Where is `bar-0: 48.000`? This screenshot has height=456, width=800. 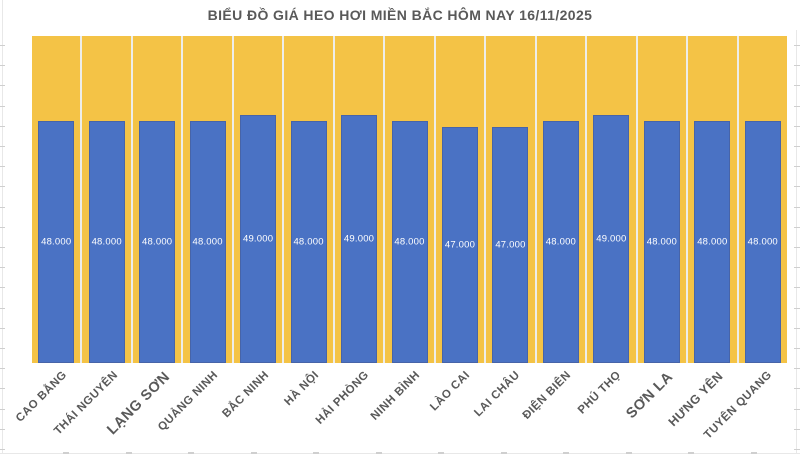 bar-0: 48.000 is located at coordinates (56, 242).